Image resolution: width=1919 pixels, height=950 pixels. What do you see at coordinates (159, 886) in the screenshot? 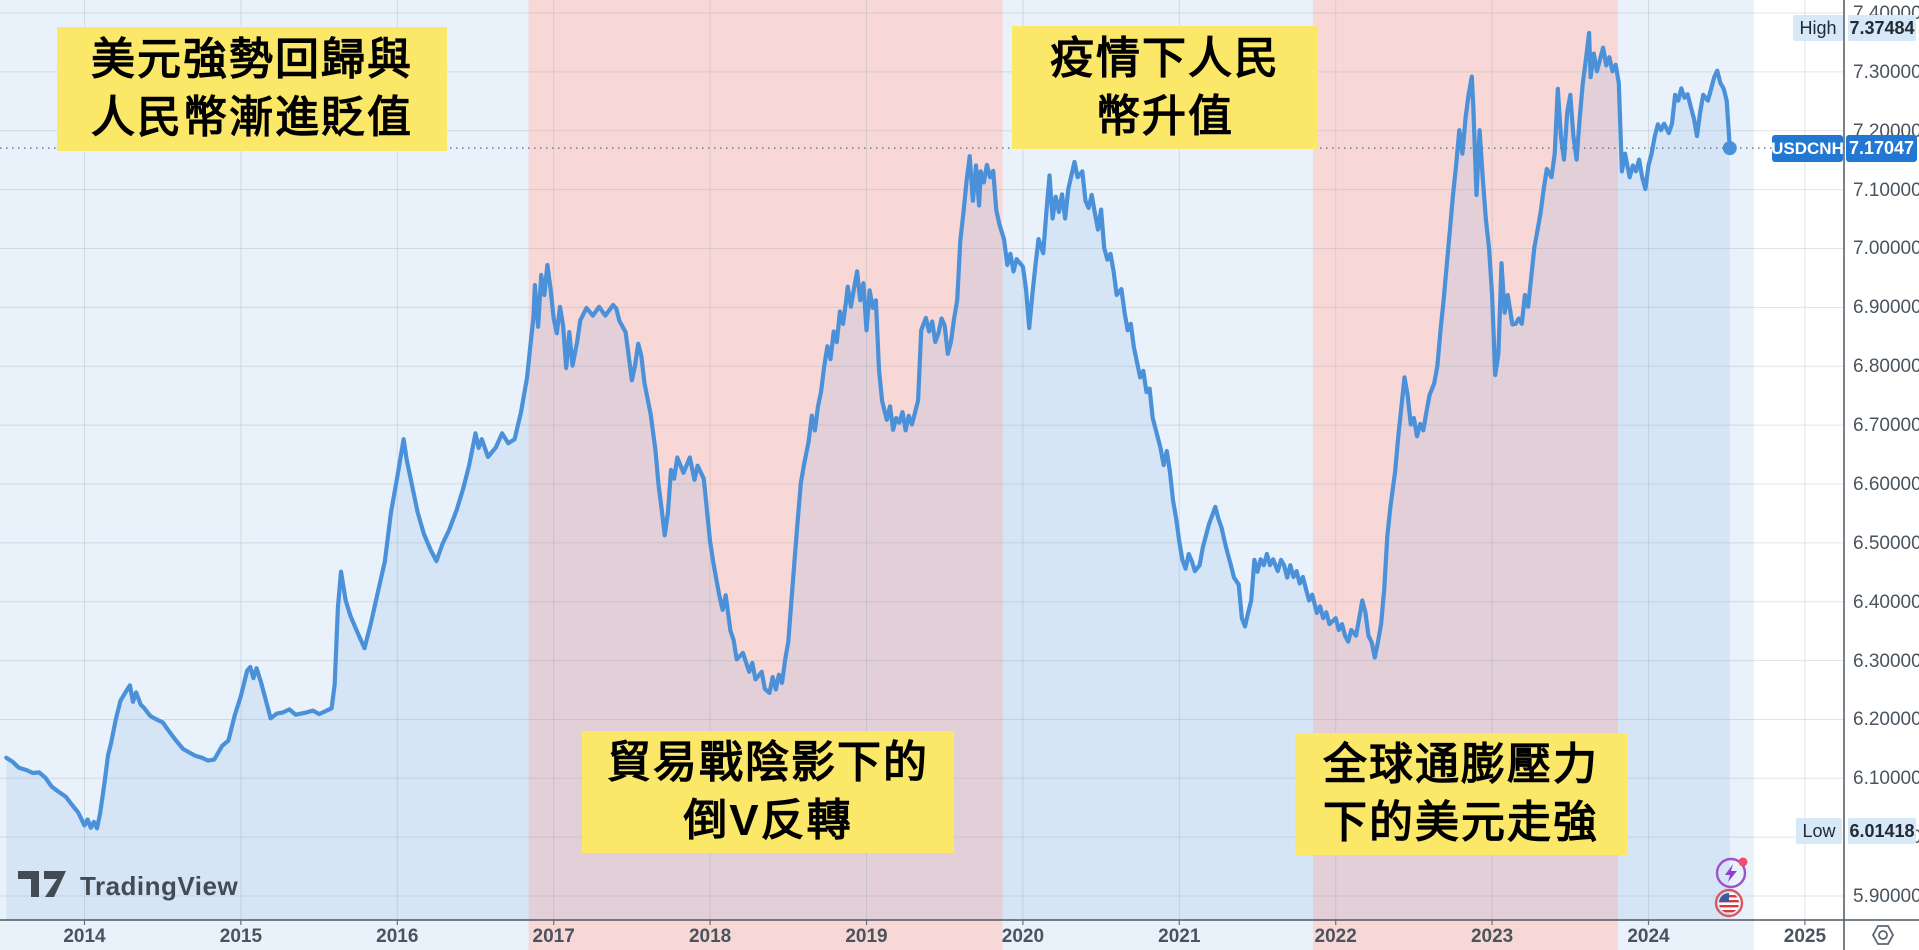
I see `tradingview-brand-text: TradingView` at bounding box center [159, 886].